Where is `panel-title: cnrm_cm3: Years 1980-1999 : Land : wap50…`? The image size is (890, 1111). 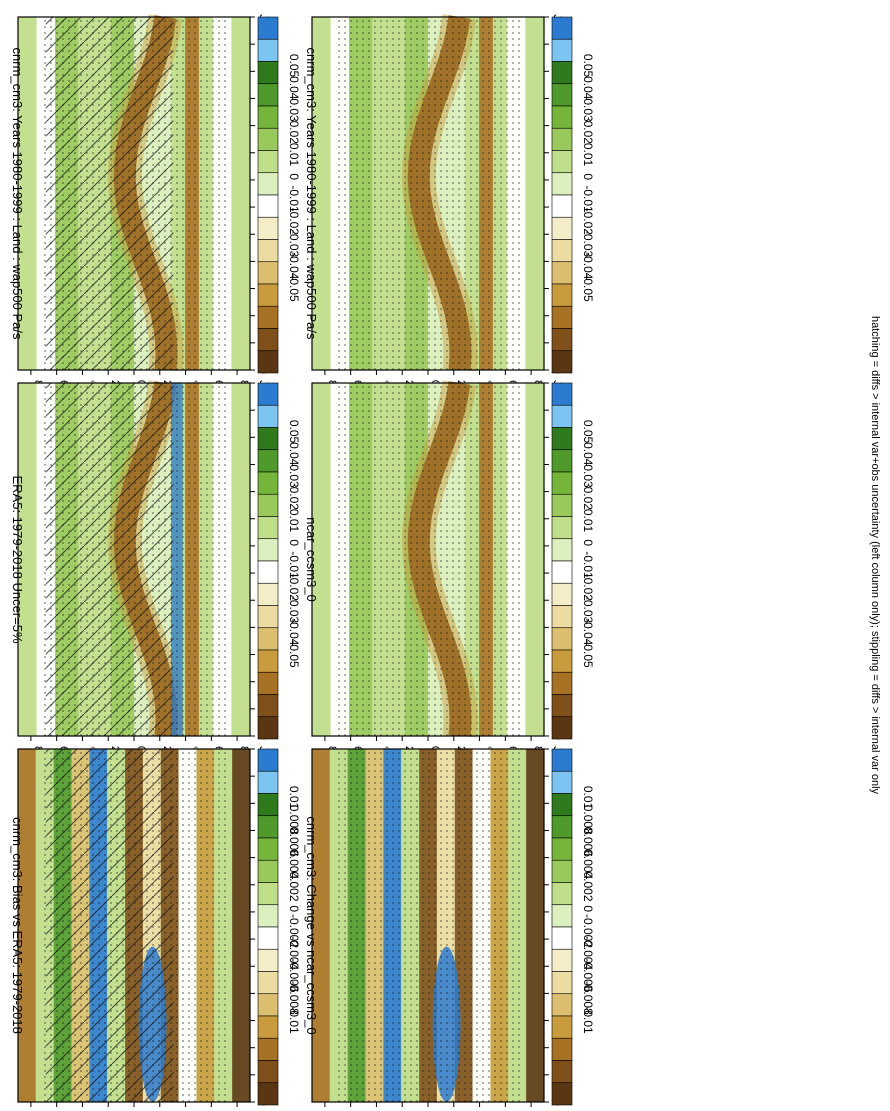
panel-title: cnrm_cm3: Years 1980-1999 : Land : wap50… is located at coordinates (17, 194).